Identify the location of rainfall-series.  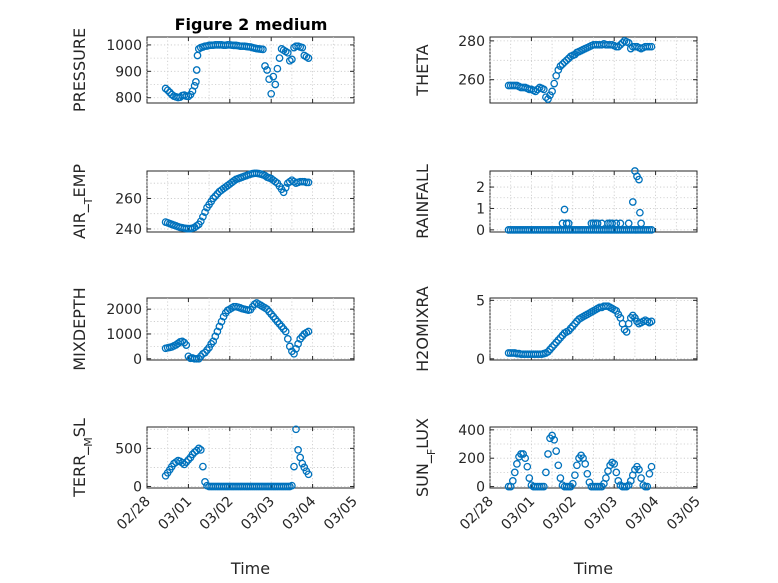
(580, 200).